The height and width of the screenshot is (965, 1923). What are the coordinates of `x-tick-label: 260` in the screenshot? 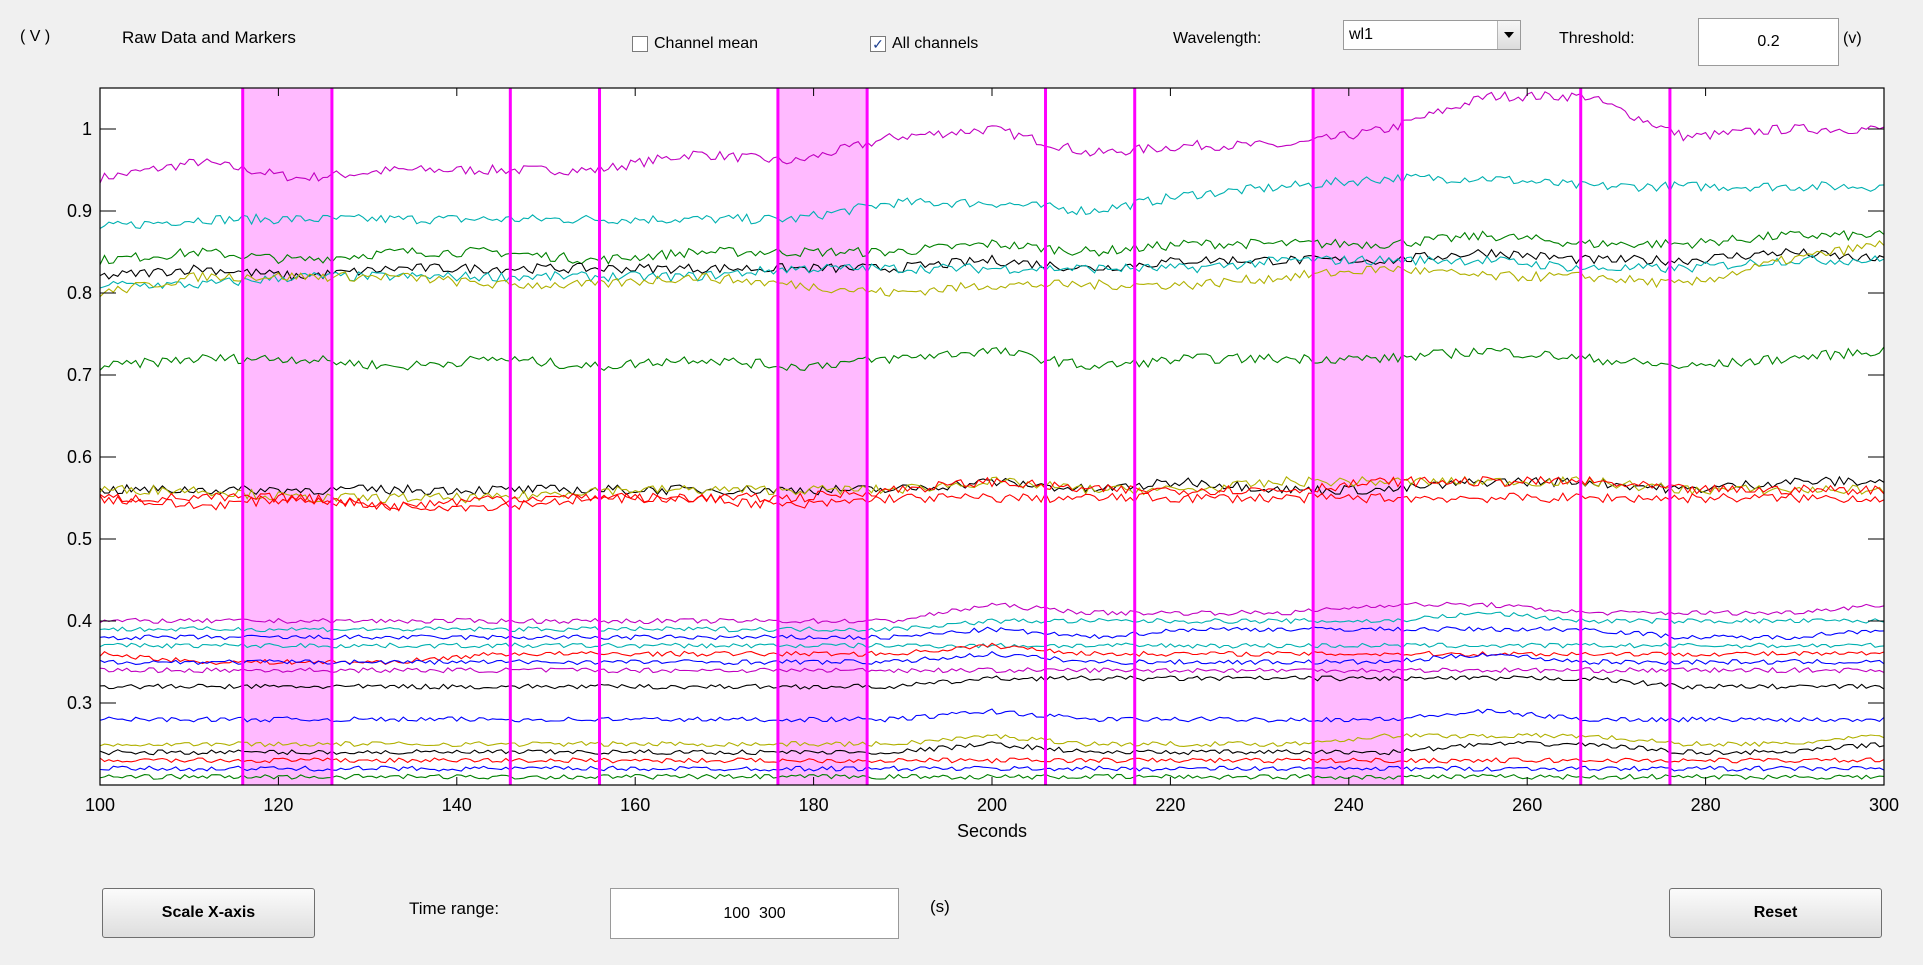 It's located at (1527, 805).